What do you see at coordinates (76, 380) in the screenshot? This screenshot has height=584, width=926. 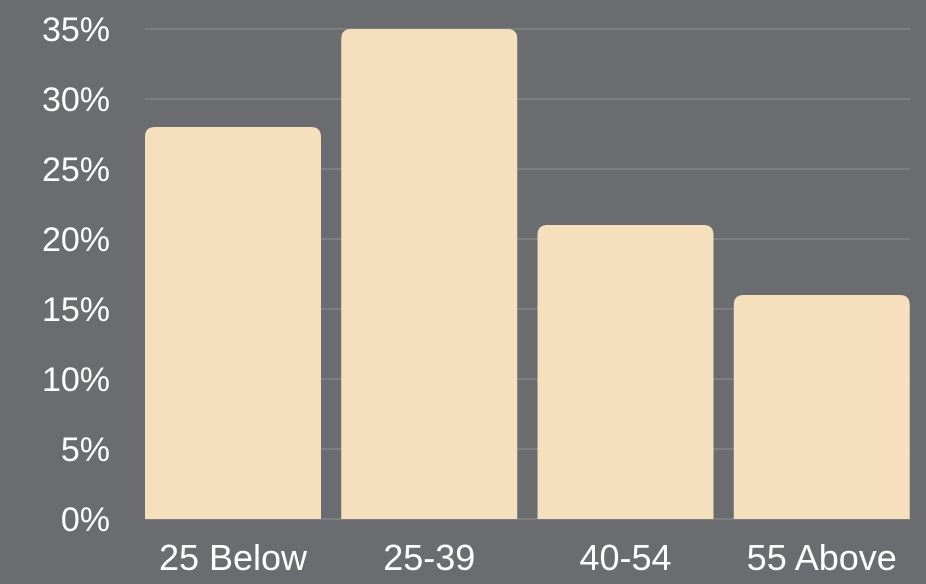 I see `y-tick-label: 10%` at bounding box center [76, 380].